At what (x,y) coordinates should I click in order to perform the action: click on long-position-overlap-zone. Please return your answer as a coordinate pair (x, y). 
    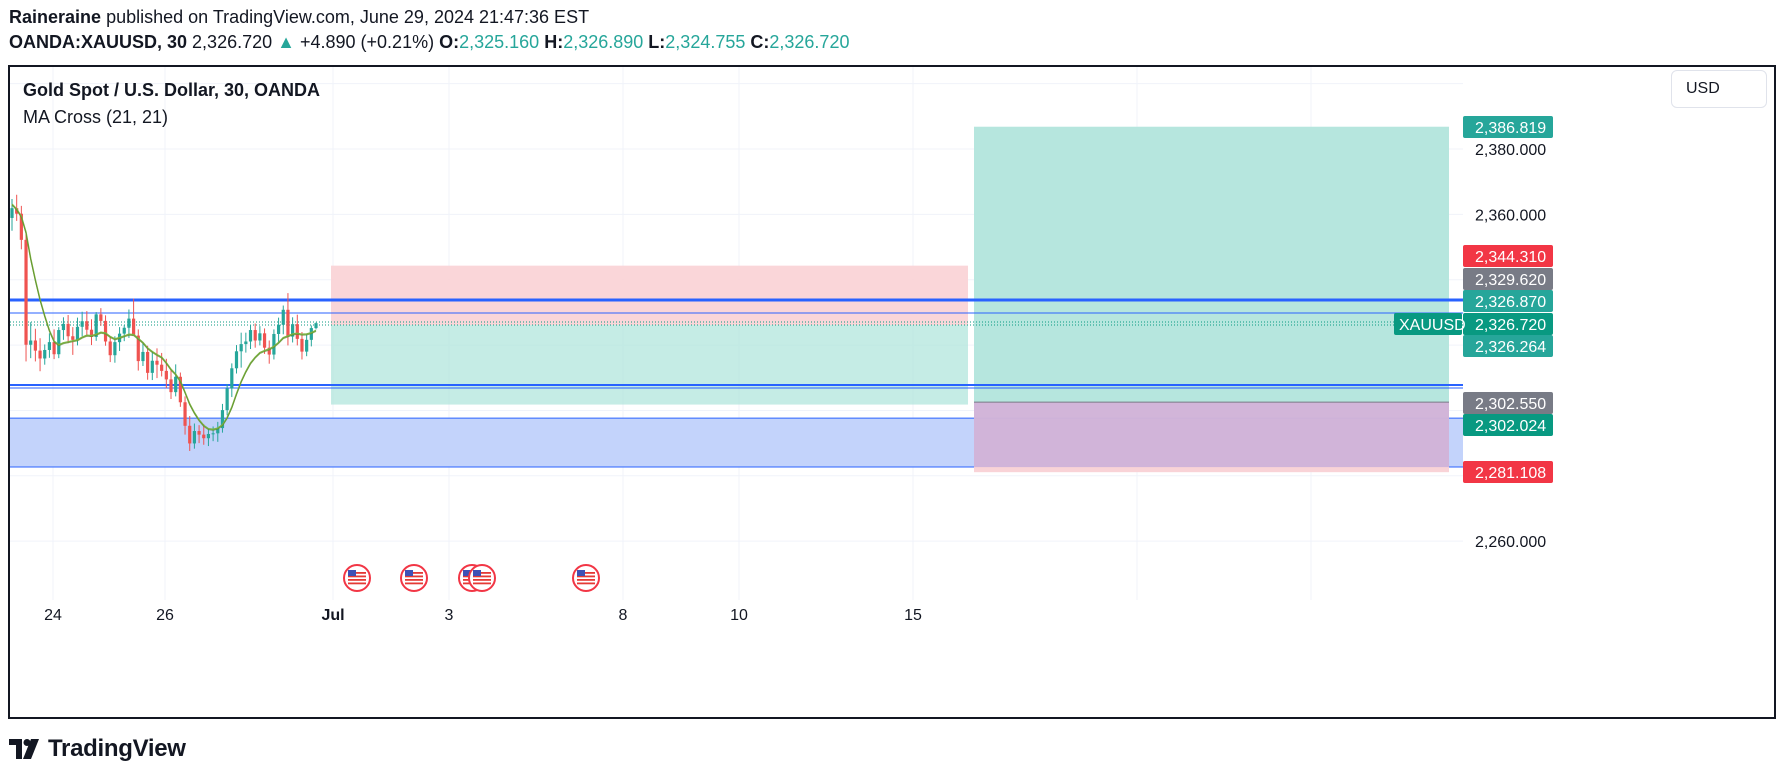
    Looking at the image, I should click on (1211, 434).